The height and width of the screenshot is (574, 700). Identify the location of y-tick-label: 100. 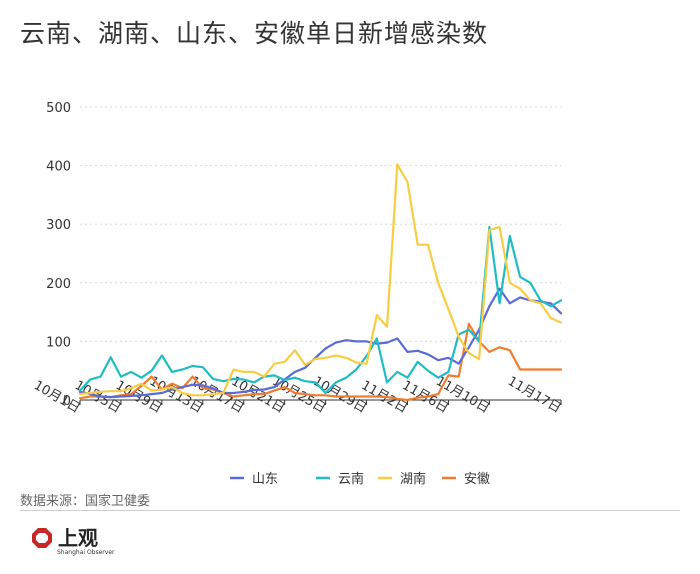
(58, 342).